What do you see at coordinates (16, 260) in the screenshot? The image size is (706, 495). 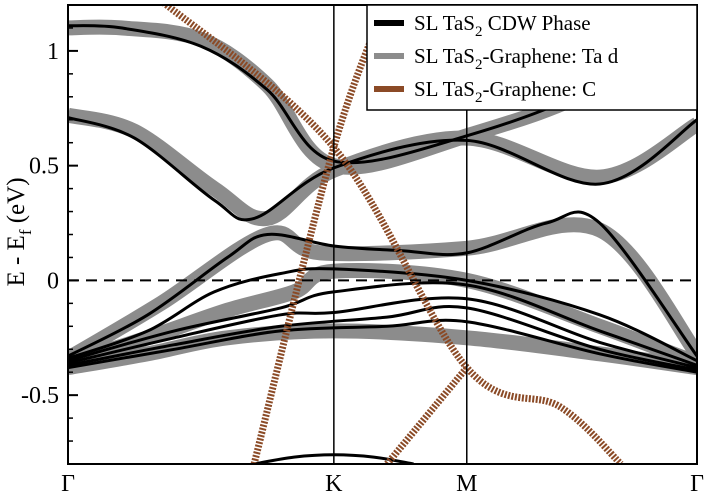 I see `y-axis-title-base: E - E` at bounding box center [16, 260].